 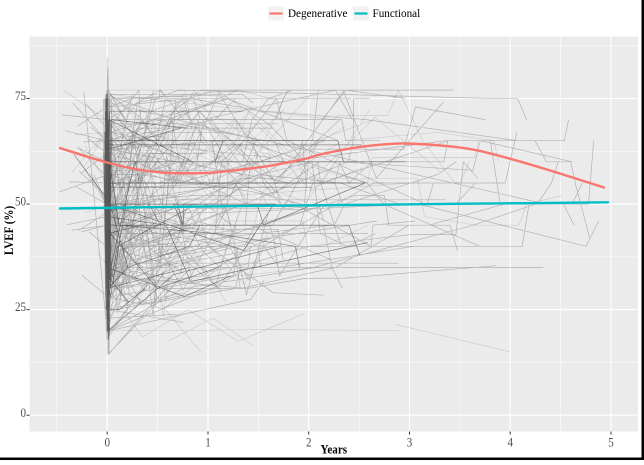 What do you see at coordinates (611, 442) in the screenshot?
I see `svg-text: 5` at bounding box center [611, 442].